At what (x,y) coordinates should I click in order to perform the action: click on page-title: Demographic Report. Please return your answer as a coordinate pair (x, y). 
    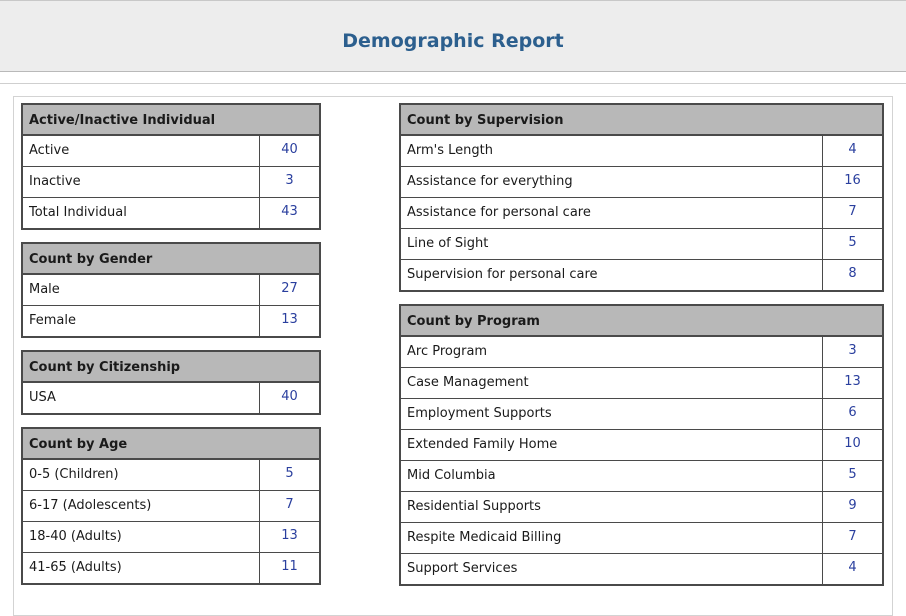
    Looking at the image, I should click on (453, 41).